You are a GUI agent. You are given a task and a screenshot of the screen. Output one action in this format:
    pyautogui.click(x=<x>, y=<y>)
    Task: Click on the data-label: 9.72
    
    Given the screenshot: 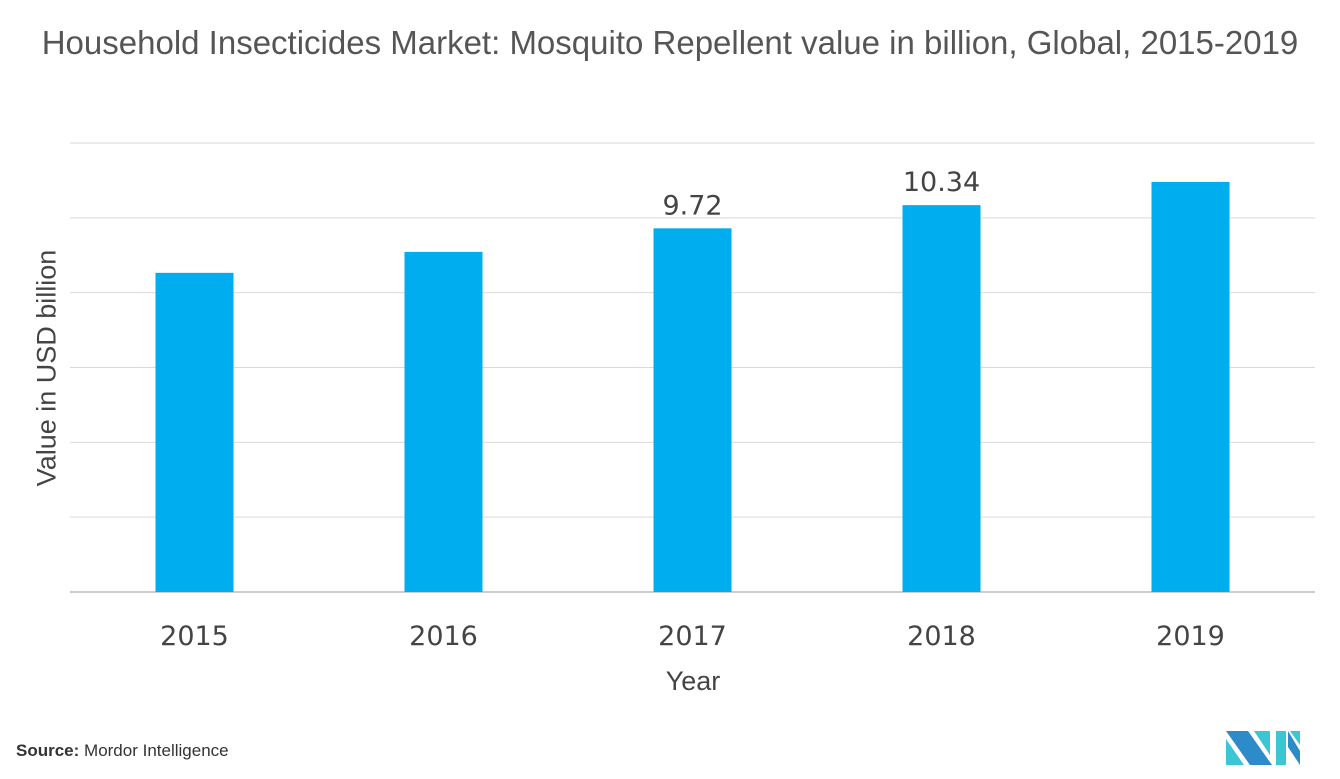 What is the action you would take?
    pyautogui.click(x=692, y=205)
    